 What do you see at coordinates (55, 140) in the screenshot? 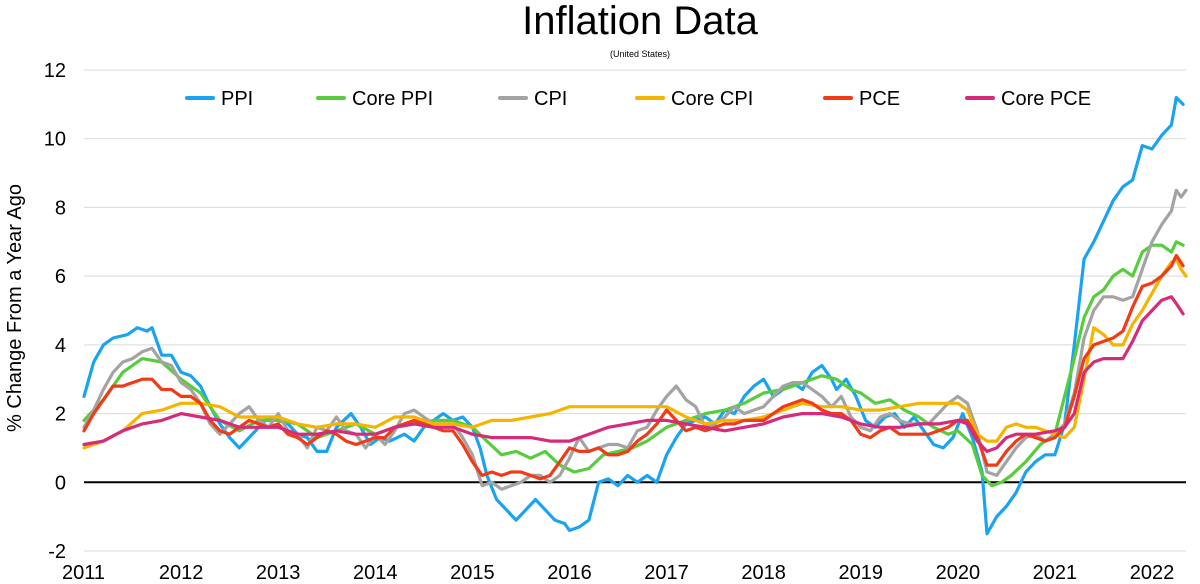
I see `y-tick-label: 10` at bounding box center [55, 140].